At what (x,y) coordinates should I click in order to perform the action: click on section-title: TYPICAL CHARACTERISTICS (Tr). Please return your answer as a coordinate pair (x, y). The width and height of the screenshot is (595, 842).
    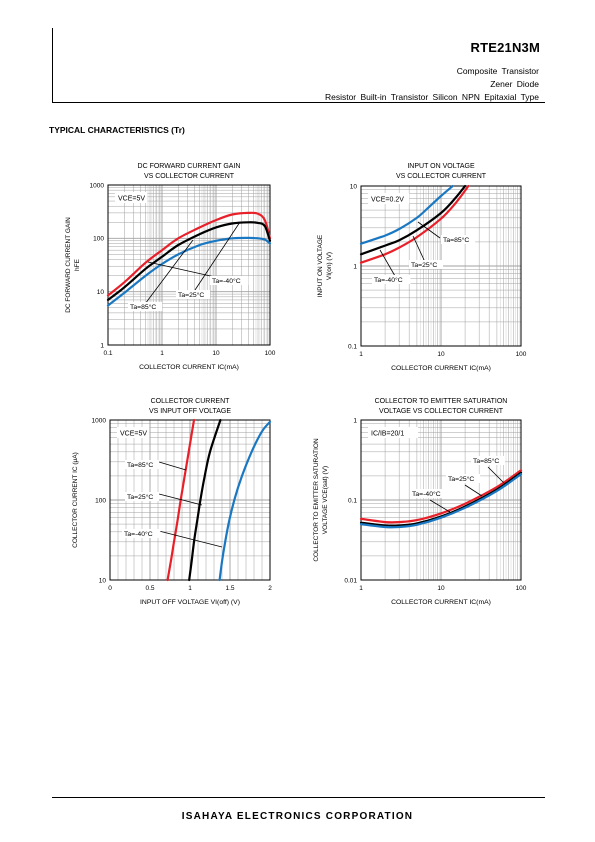
    Looking at the image, I should click on (117, 130).